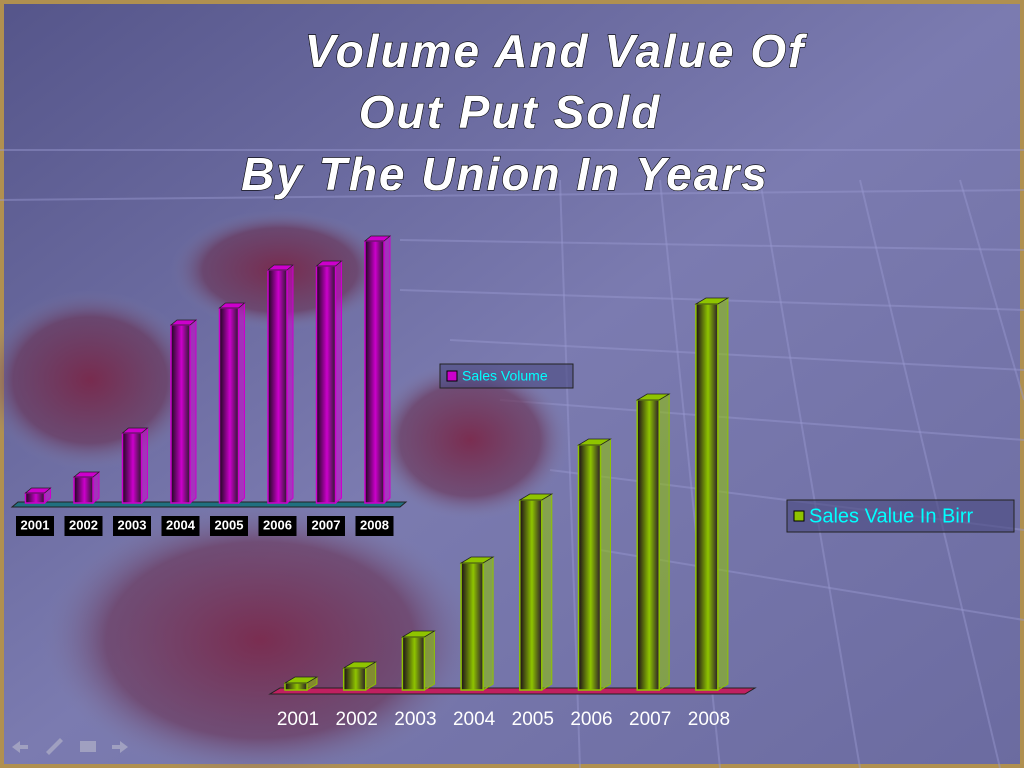 The height and width of the screenshot is (773, 1024). What do you see at coordinates (505, 174) in the screenshot?
I see `title-line: By The Union In Years` at bounding box center [505, 174].